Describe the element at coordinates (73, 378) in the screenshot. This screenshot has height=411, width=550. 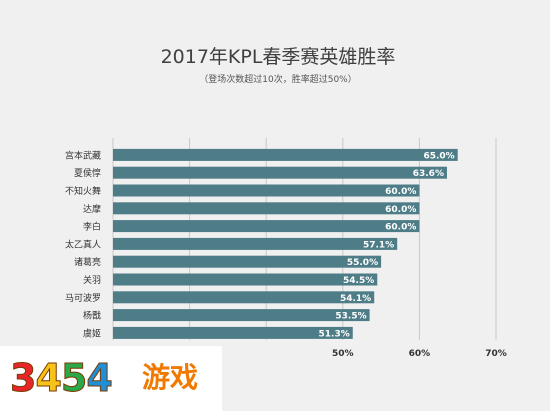
I see `watermark-digit: 5` at that location.